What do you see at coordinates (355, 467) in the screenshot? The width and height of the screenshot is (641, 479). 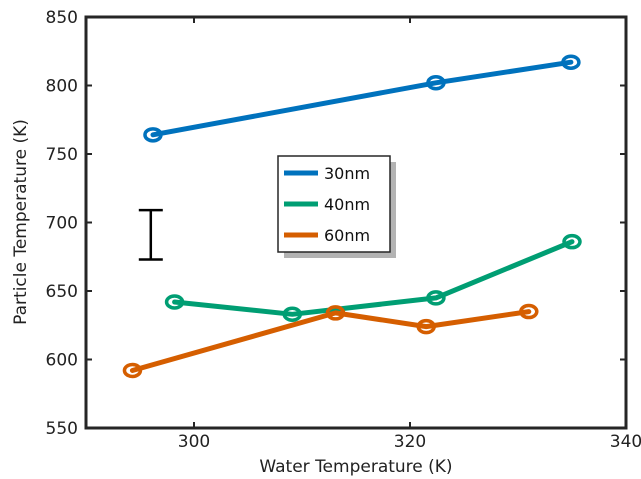 I see `x-axis-title: Water Temperature (K)` at bounding box center [355, 467].